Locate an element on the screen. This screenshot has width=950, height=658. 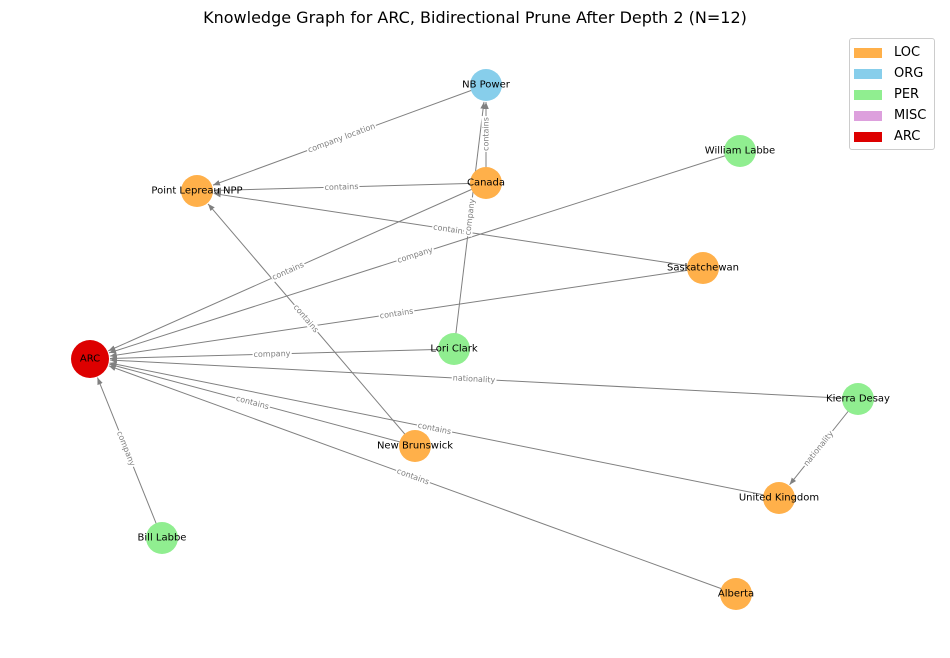
legend-item-per: PER is located at coordinates (892, 94).